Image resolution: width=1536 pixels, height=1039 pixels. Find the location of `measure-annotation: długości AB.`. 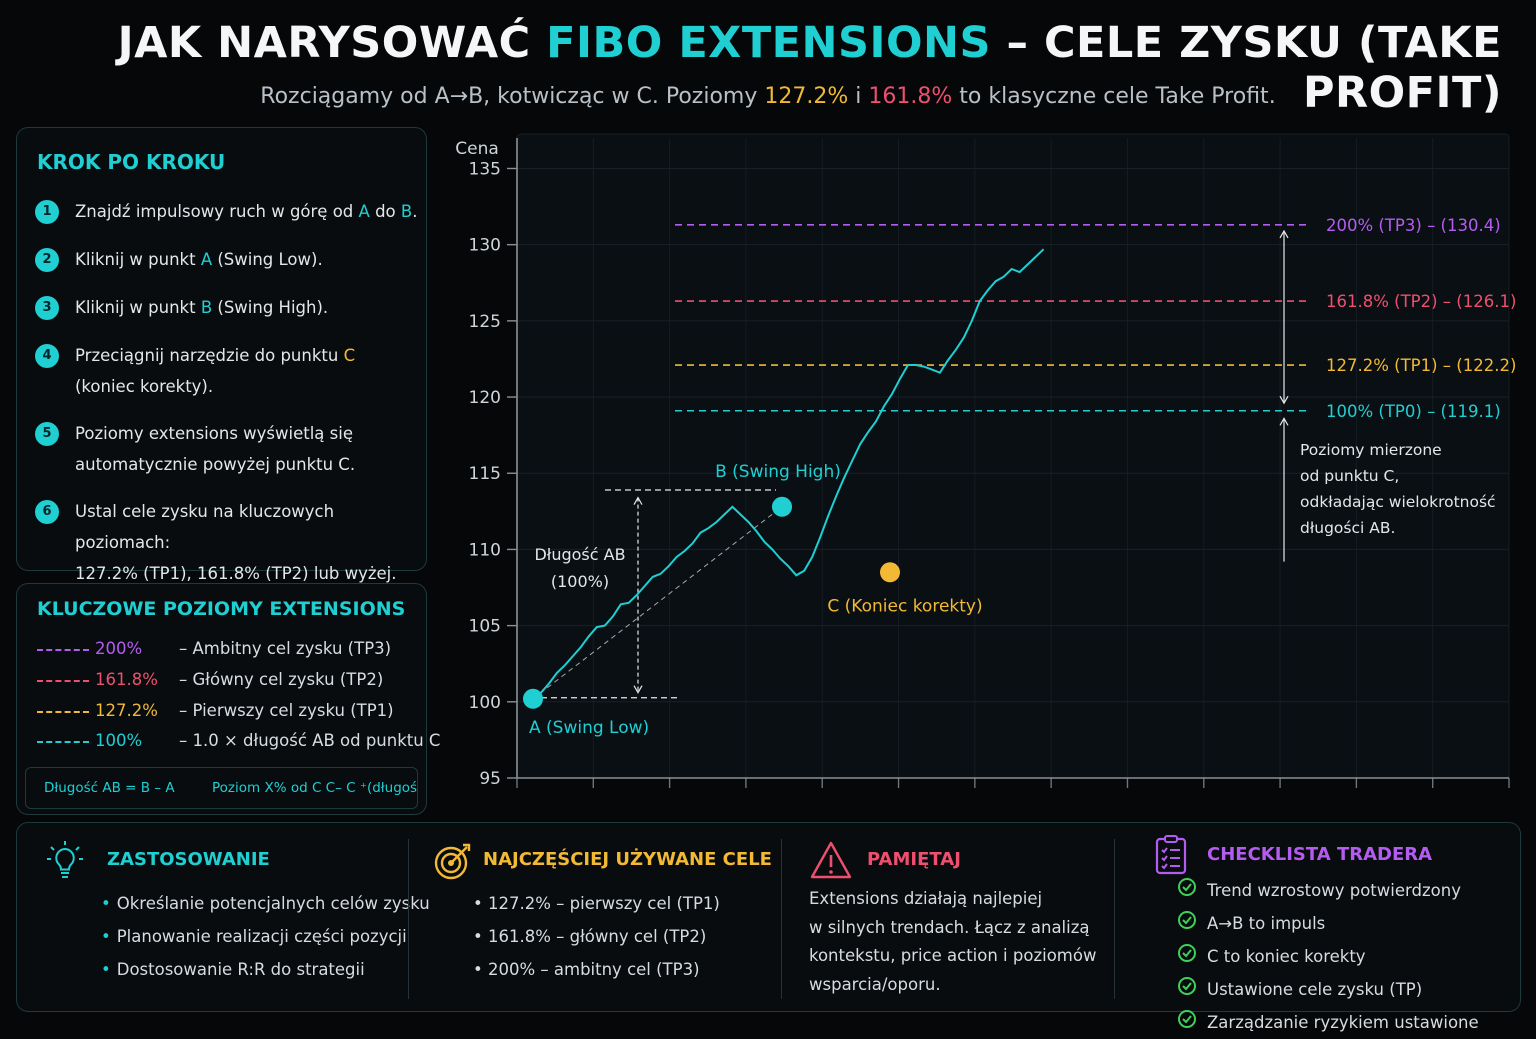

measure-annotation: długości AB. is located at coordinates (1347, 528).